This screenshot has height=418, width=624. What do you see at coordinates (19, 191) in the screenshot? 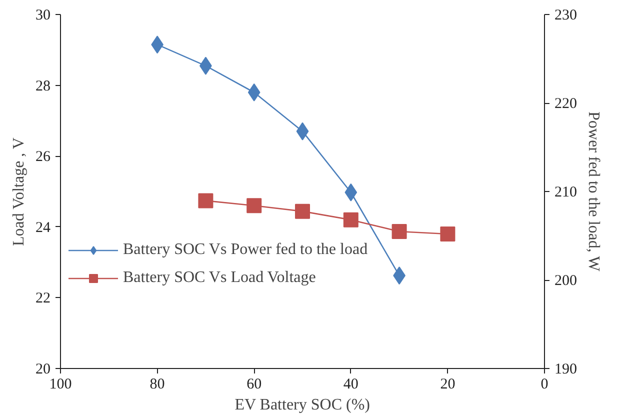
I see `y-axis-title: Load Voltage , V` at bounding box center [19, 191].